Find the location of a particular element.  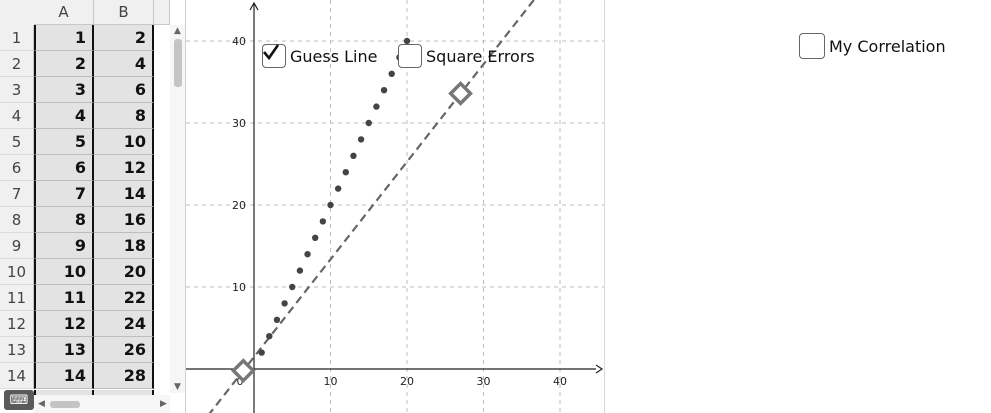

cell-b: 18 is located at coordinates (124, 246).